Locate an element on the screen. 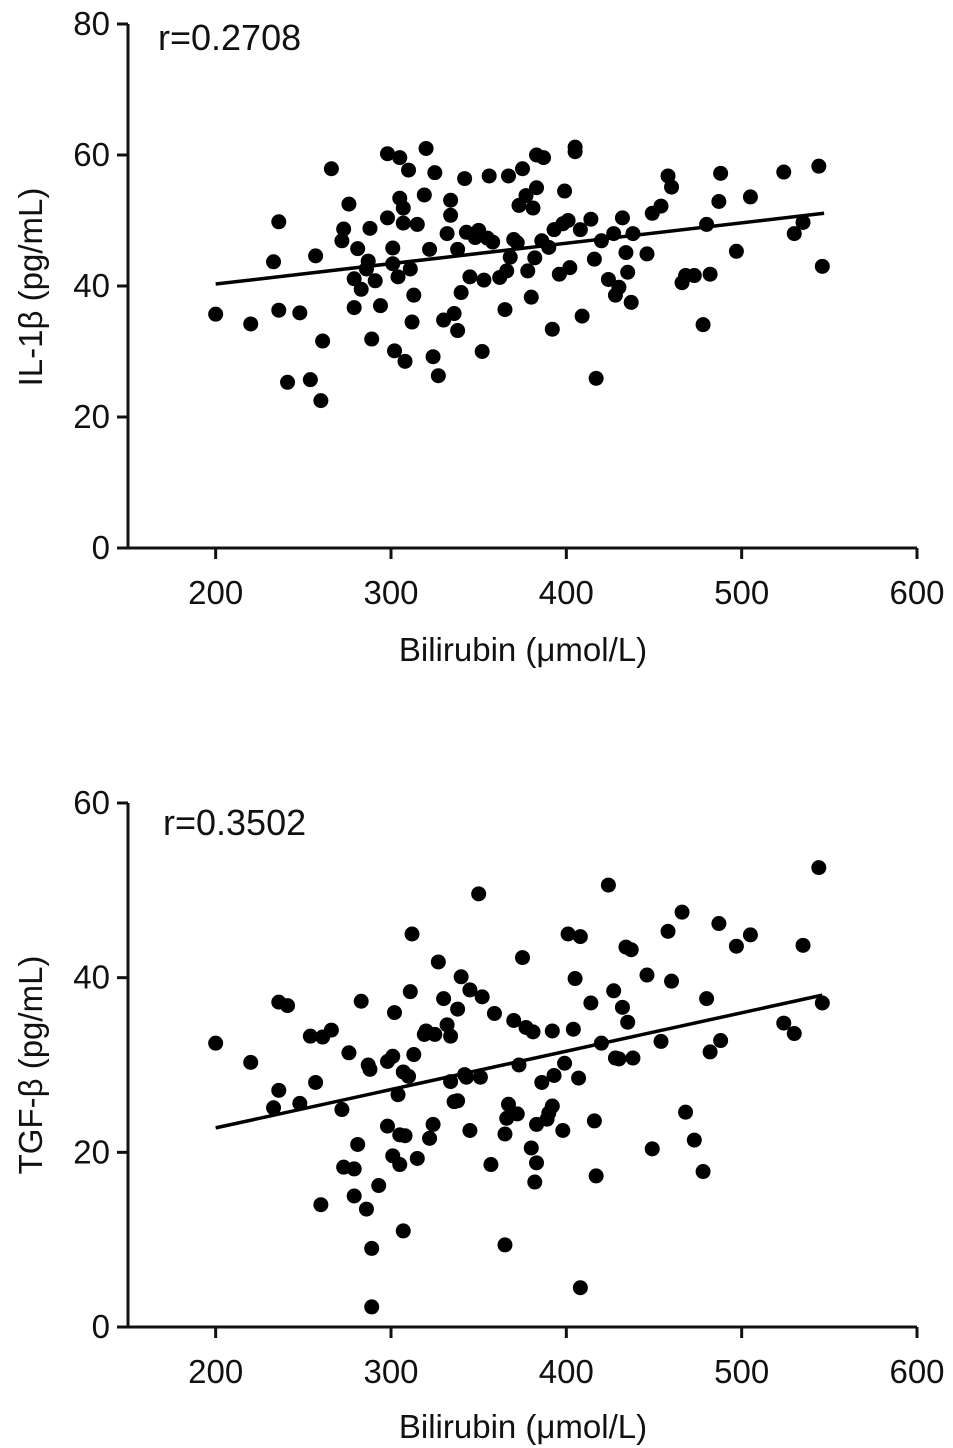  tgfb-x-tick-label: 300 is located at coordinates (390, 1371).